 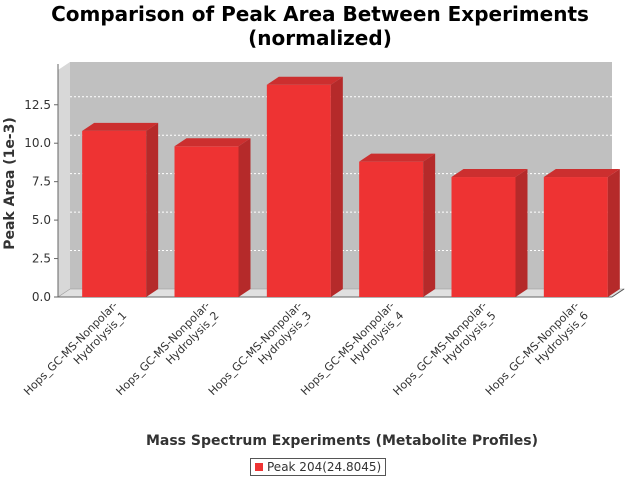 What do you see at coordinates (618, 293) in the screenshot?
I see `floor-edge` at bounding box center [618, 293].